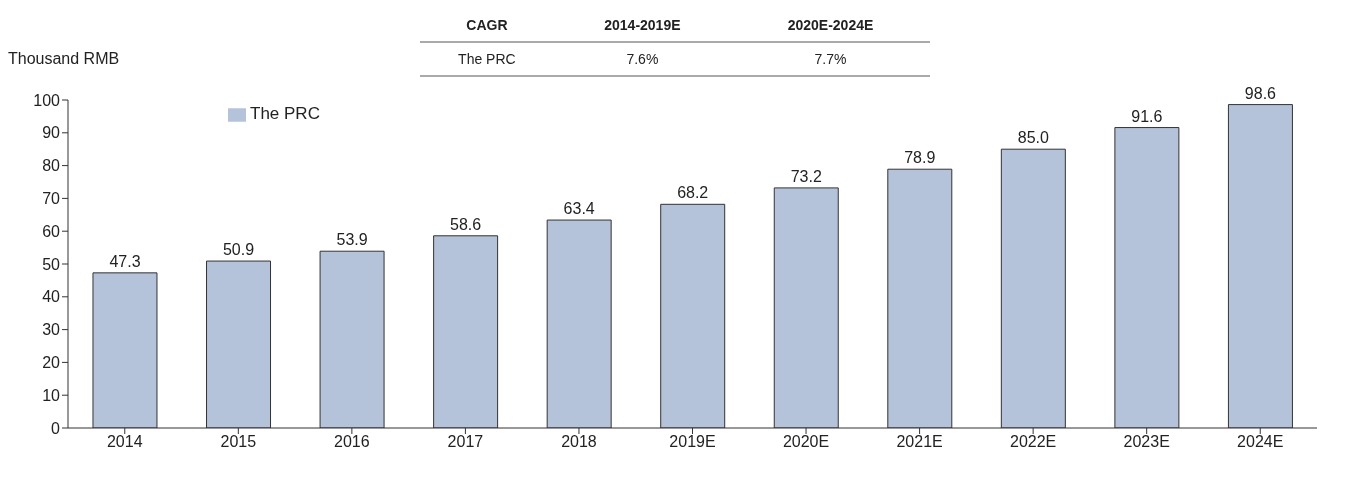 Image resolution: width=1345 pixels, height=496 pixels. I want to click on y-axis-title: Thousand RMB, so click(64, 59).